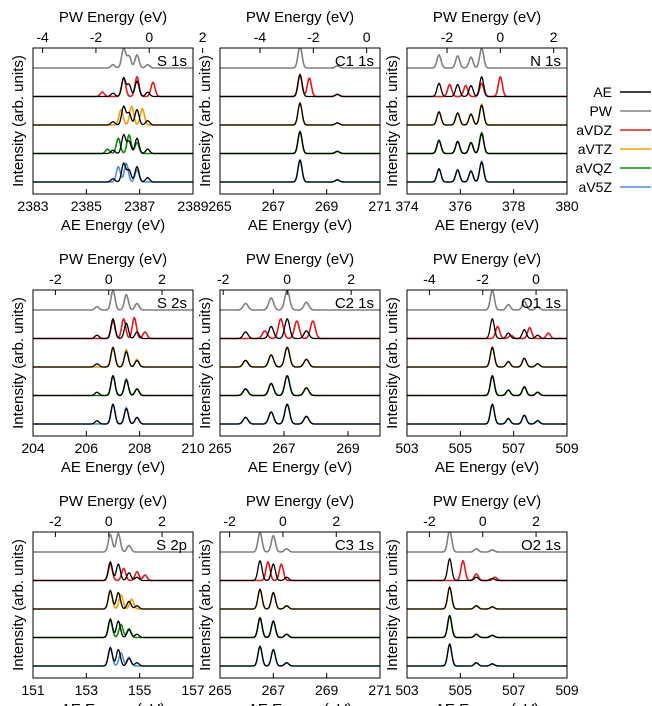 The height and width of the screenshot is (706, 652). I want to click on x-tick-label: 378, so click(514, 206).